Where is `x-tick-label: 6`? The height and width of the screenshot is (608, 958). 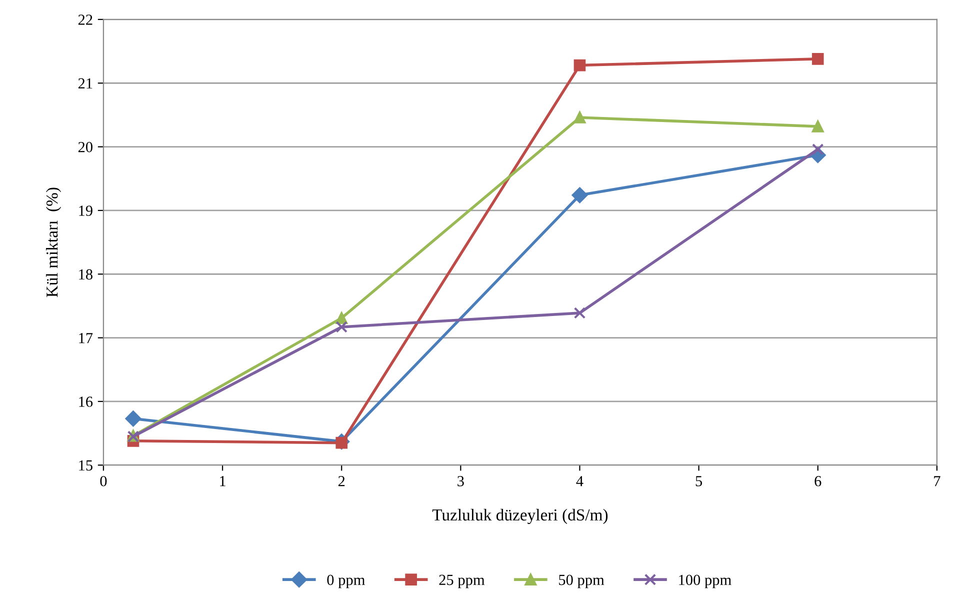
x-tick-label: 6 is located at coordinates (818, 481).